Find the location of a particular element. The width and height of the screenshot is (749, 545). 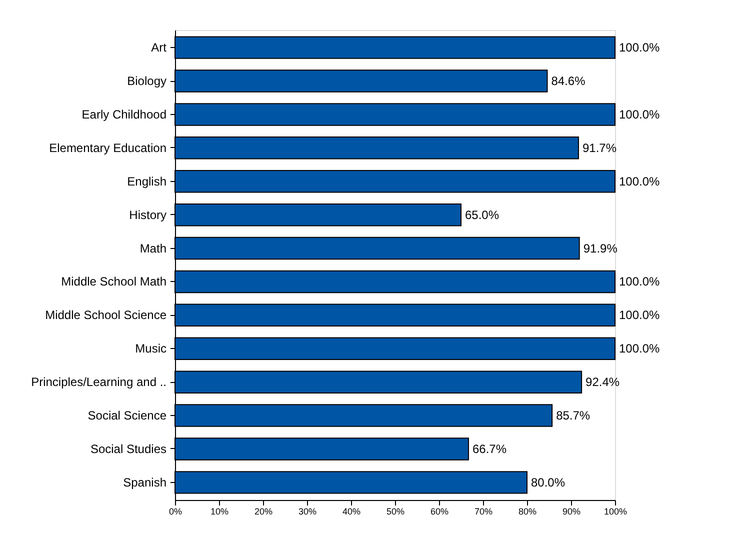

y-tick-label: Art is located at coordinates (159, 47).